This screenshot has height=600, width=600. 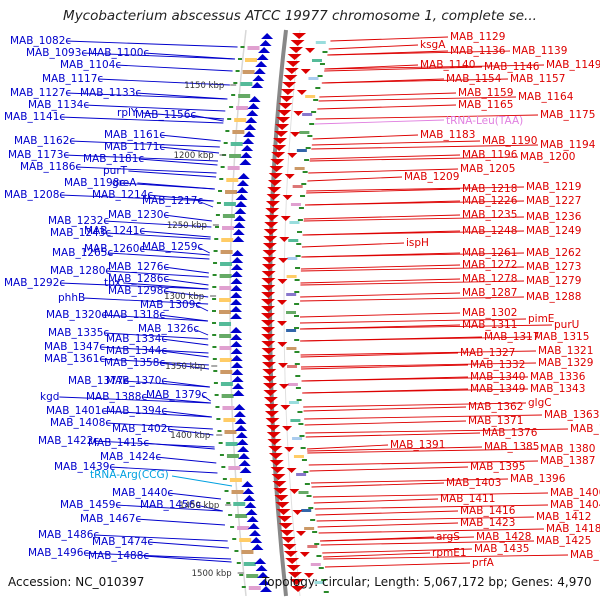 I want to click on left-gene-label: MAB_1334c, so click(x=136, y=339).